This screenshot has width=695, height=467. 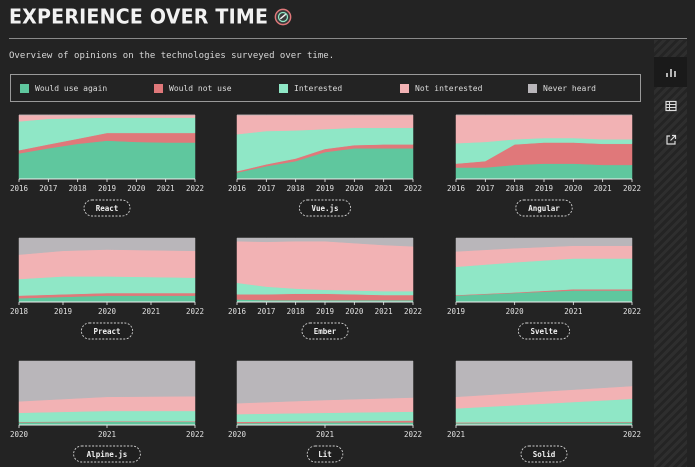 What do you see at coordinates (348, 38) in the screenshot?
I see `title-divider` at bounding box center [348, 38].